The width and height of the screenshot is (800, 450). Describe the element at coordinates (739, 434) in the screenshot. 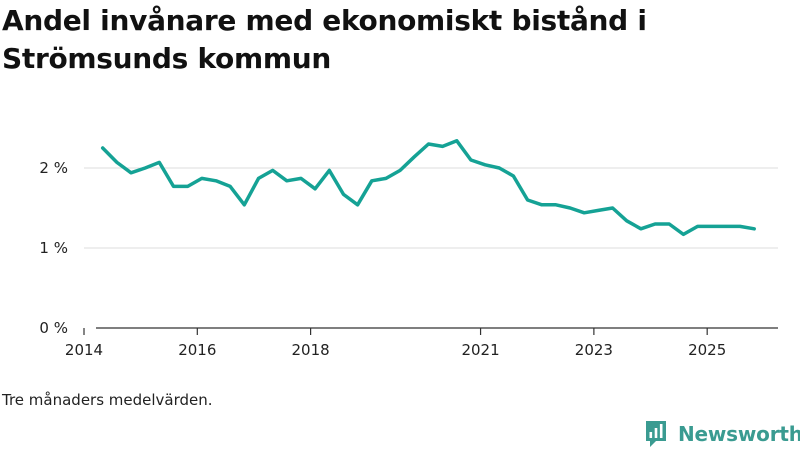

I see `brand-name: Newsworthy` at that location.